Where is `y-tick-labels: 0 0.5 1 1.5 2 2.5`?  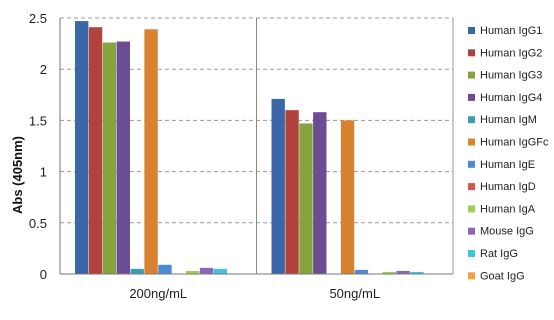 y-tick-labels: 0 0.5 1 1.5 2 2.5 is located at coordinates (38, 146).